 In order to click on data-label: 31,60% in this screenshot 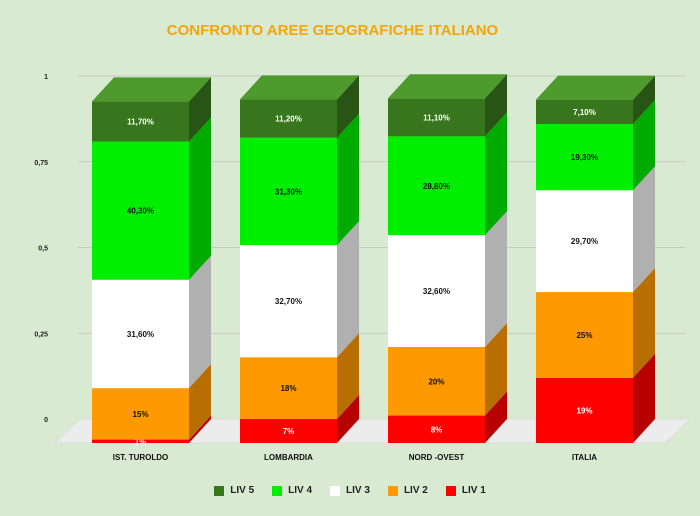, I will do `click(140, 334)`.